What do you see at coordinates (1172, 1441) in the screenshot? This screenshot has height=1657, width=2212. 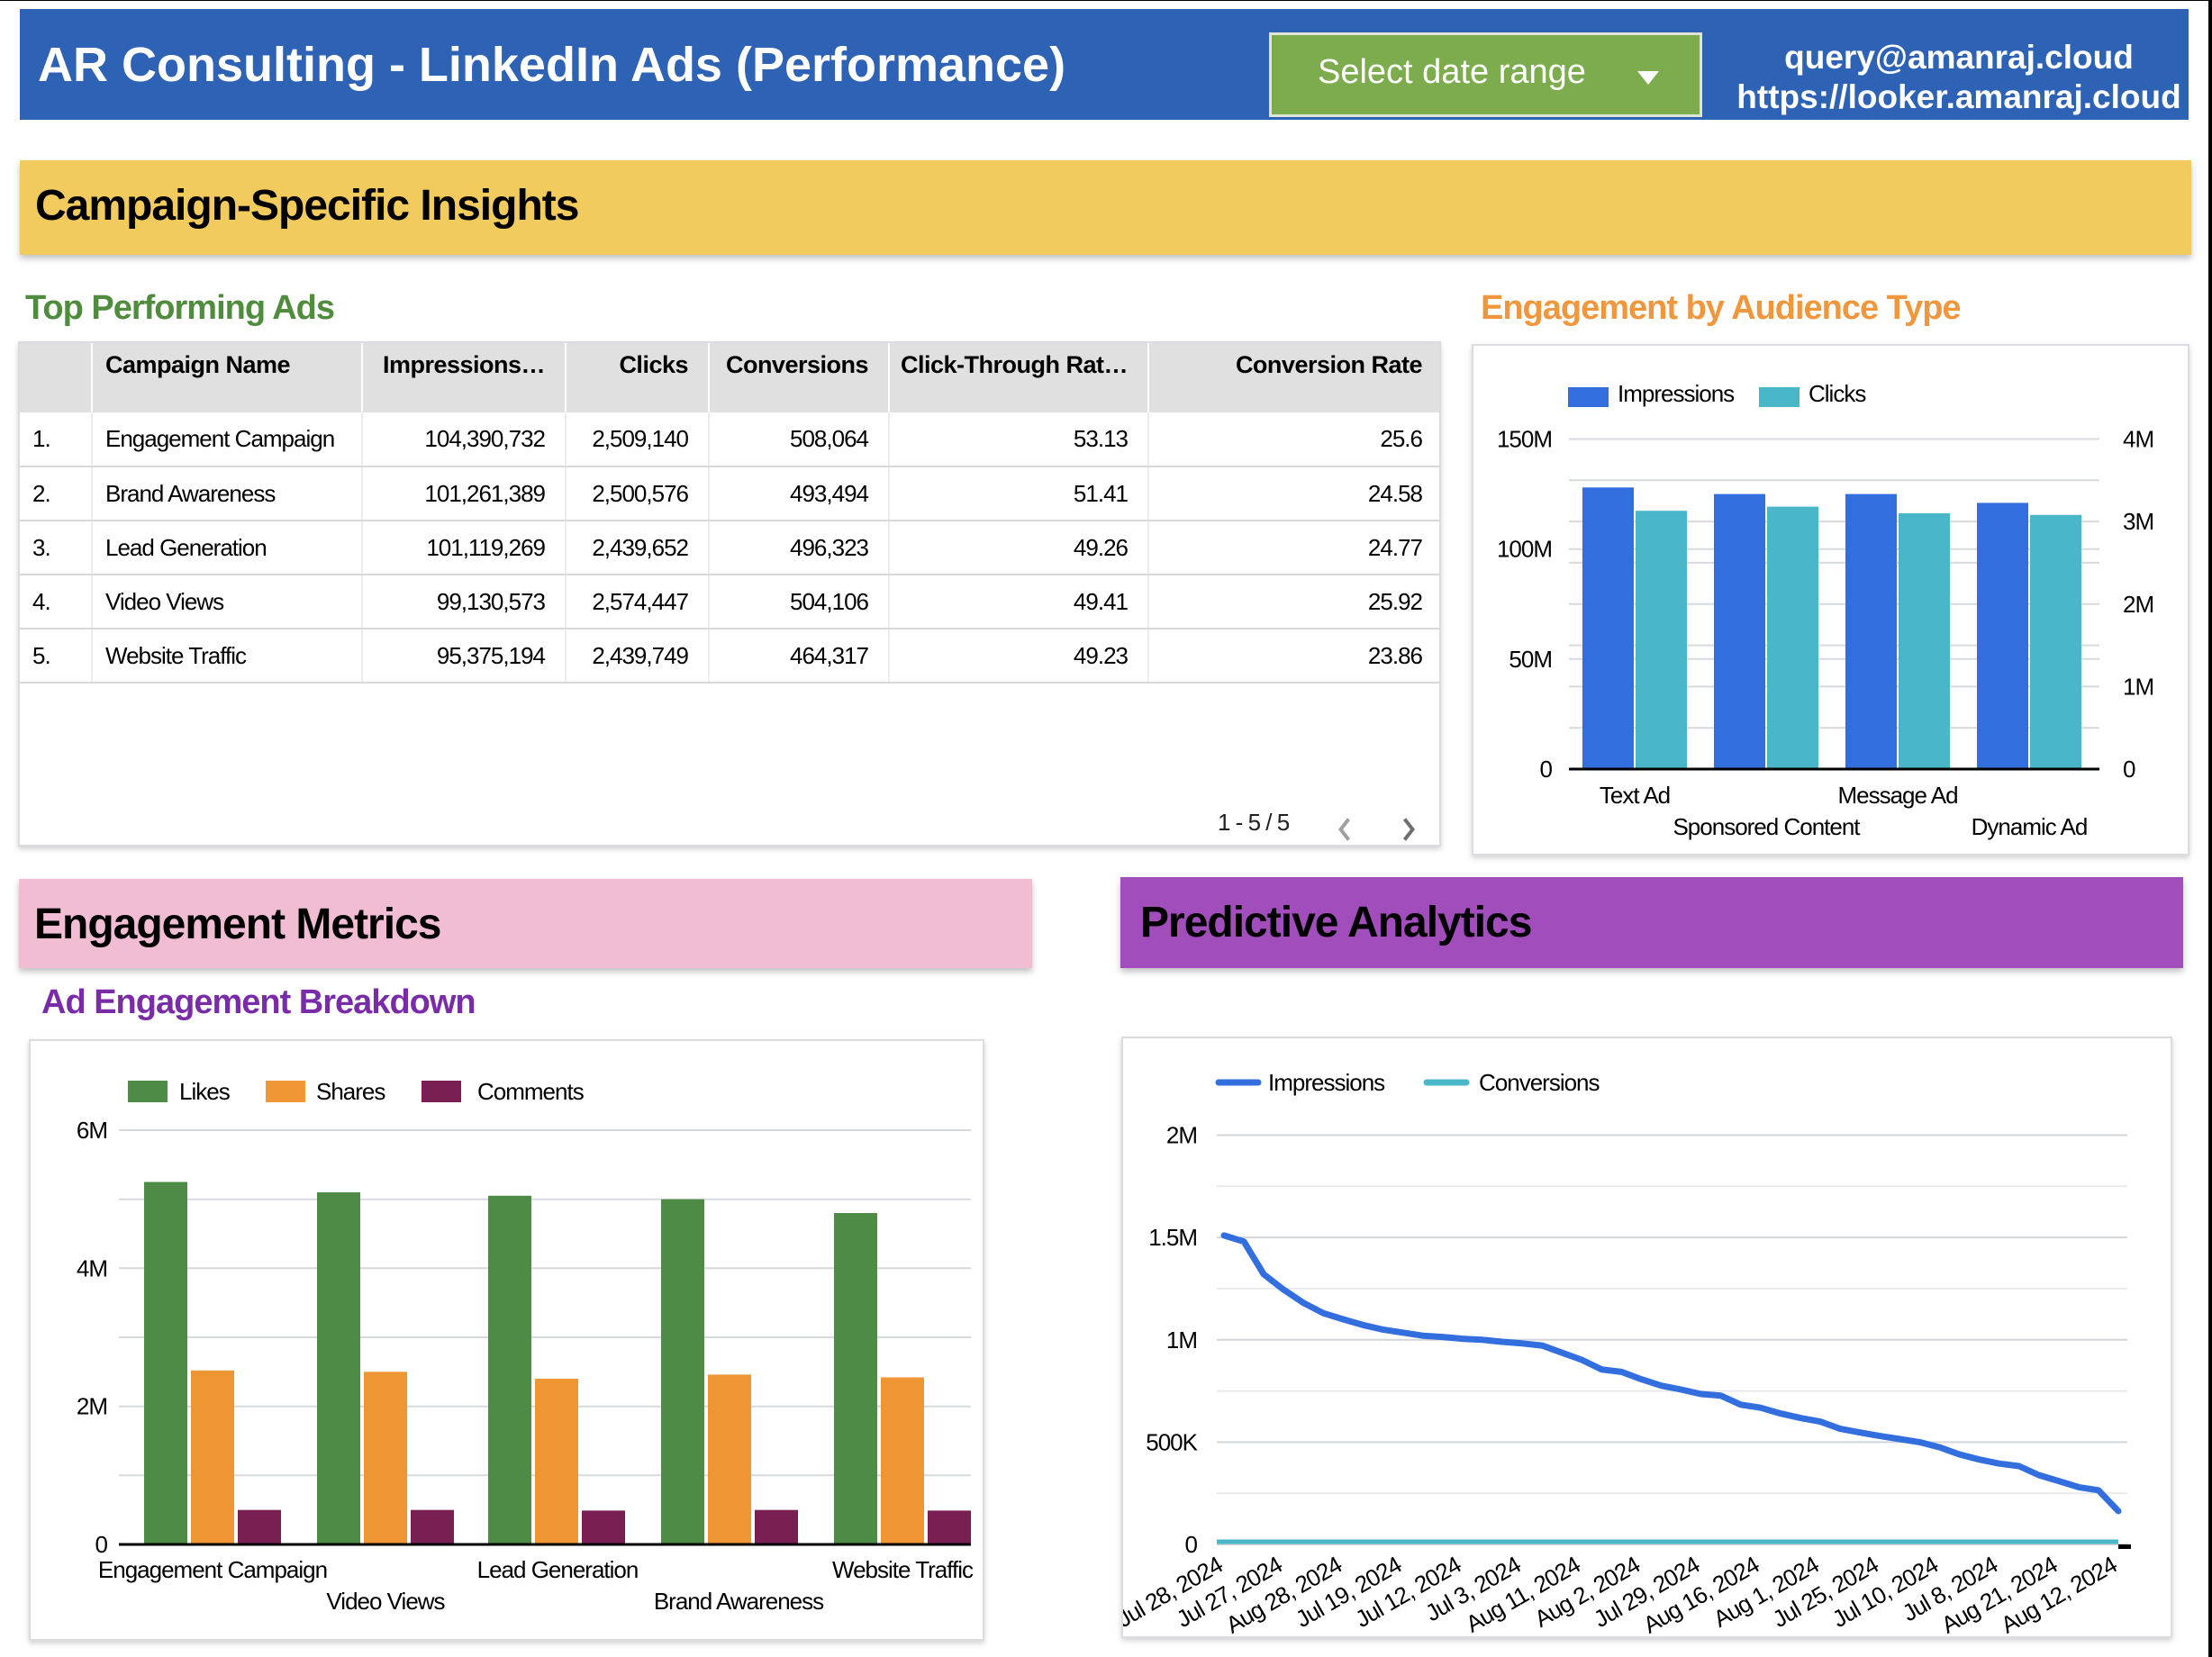 I see `svg-text: 500K` at bounding box center [1172, 1441].